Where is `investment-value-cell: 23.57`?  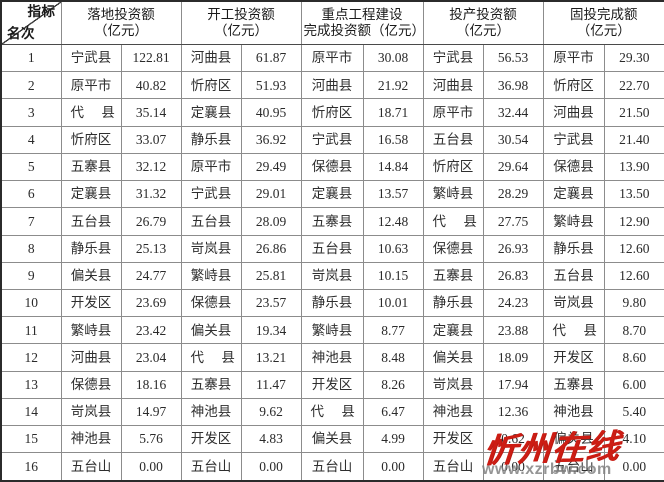 investment-value-cell: 23.57 is located at coordinates (271, 303).